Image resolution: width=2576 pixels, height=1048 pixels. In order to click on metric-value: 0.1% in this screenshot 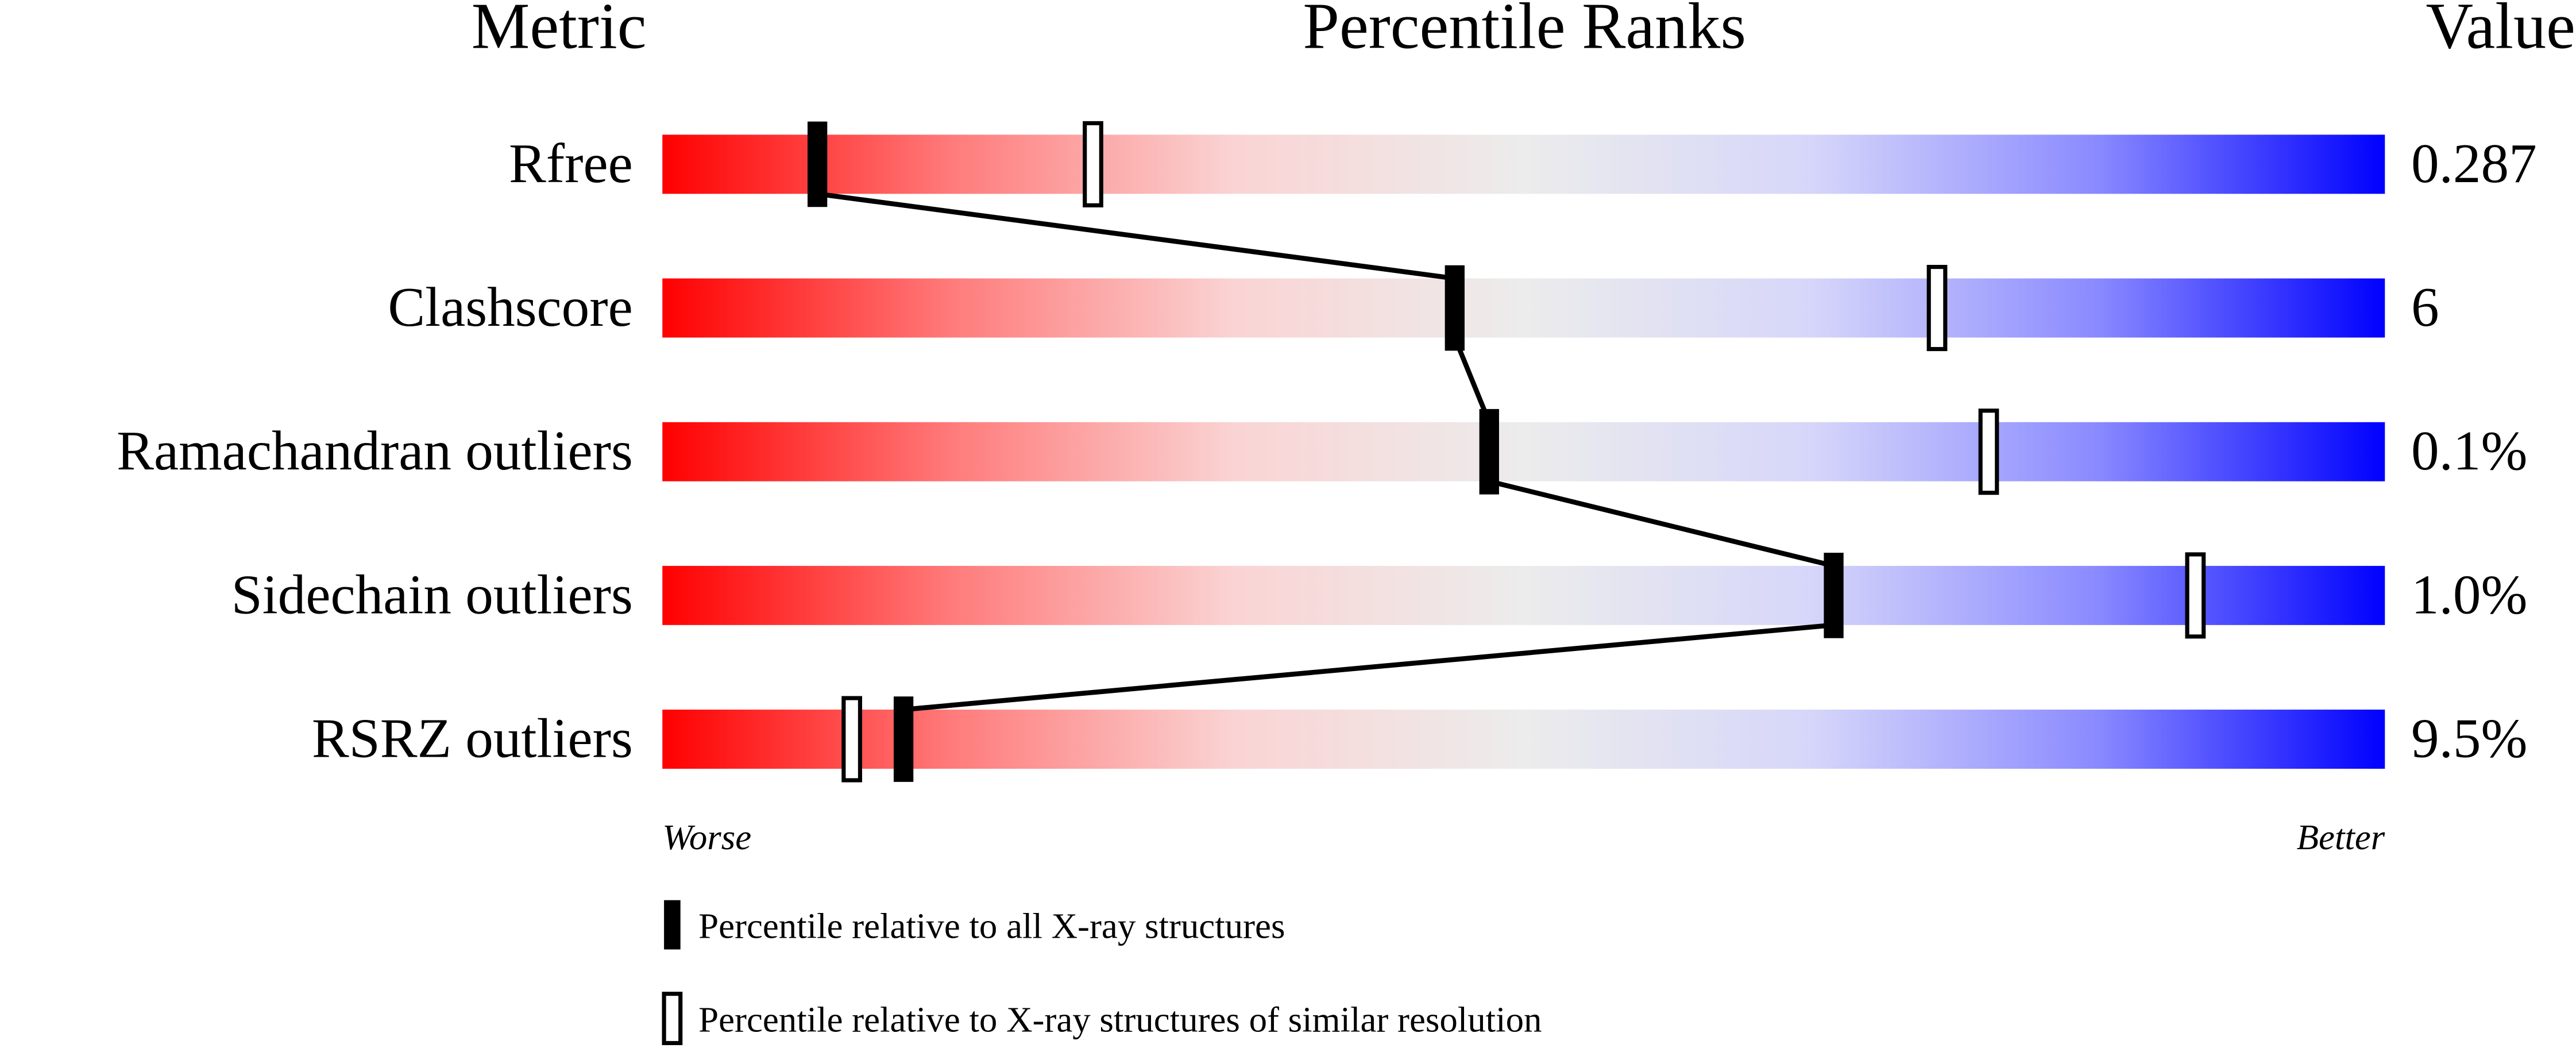, I will do `click(2469, 451)`.